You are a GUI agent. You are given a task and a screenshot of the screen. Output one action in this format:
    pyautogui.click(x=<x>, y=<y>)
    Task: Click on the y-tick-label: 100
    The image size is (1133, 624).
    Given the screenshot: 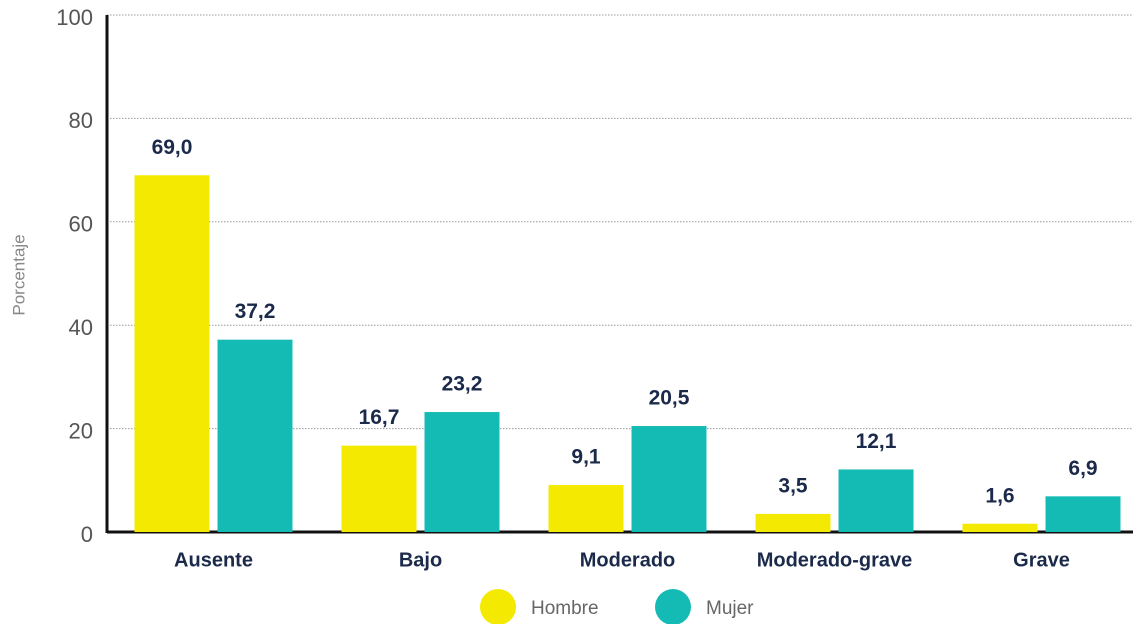 What is the action you would take?
    pyautogui.click(x=74, y=17)
    